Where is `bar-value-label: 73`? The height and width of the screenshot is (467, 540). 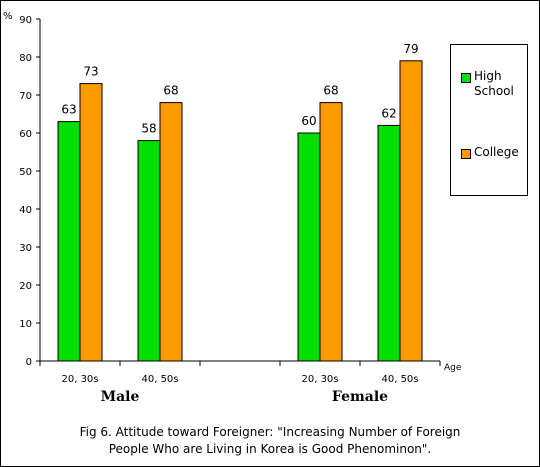
bar-value-label: 73 is located at coordinates (90, 72).